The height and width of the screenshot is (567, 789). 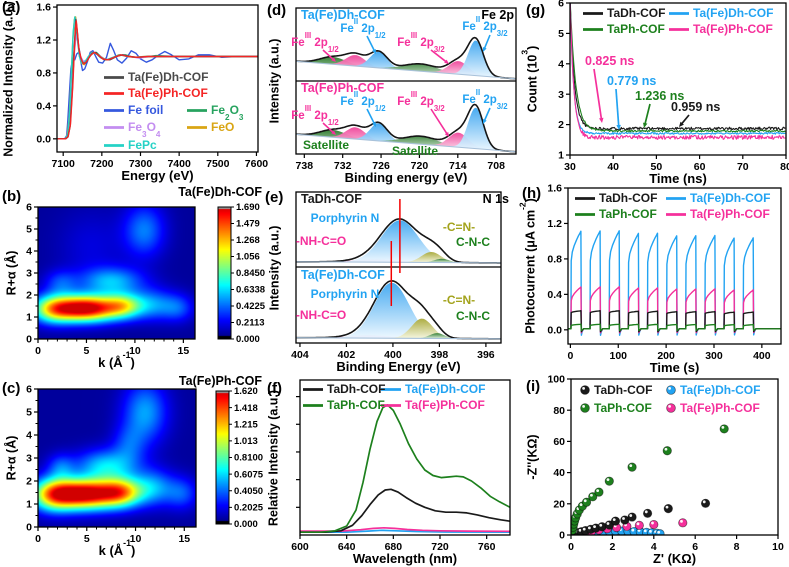 I want to click on x-tick-label: 300, so click(x=714, y=356).